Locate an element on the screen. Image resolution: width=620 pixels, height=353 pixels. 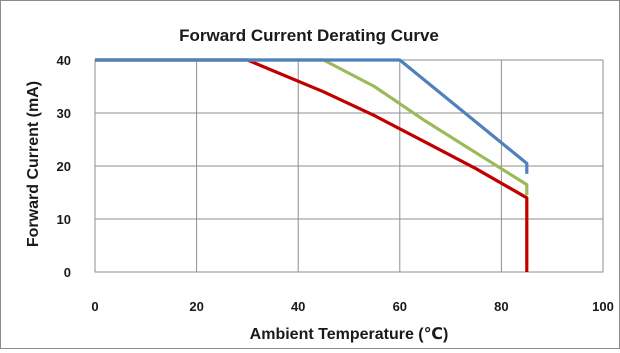
y-tick-label: 10 is located at coordinates (64, 219).